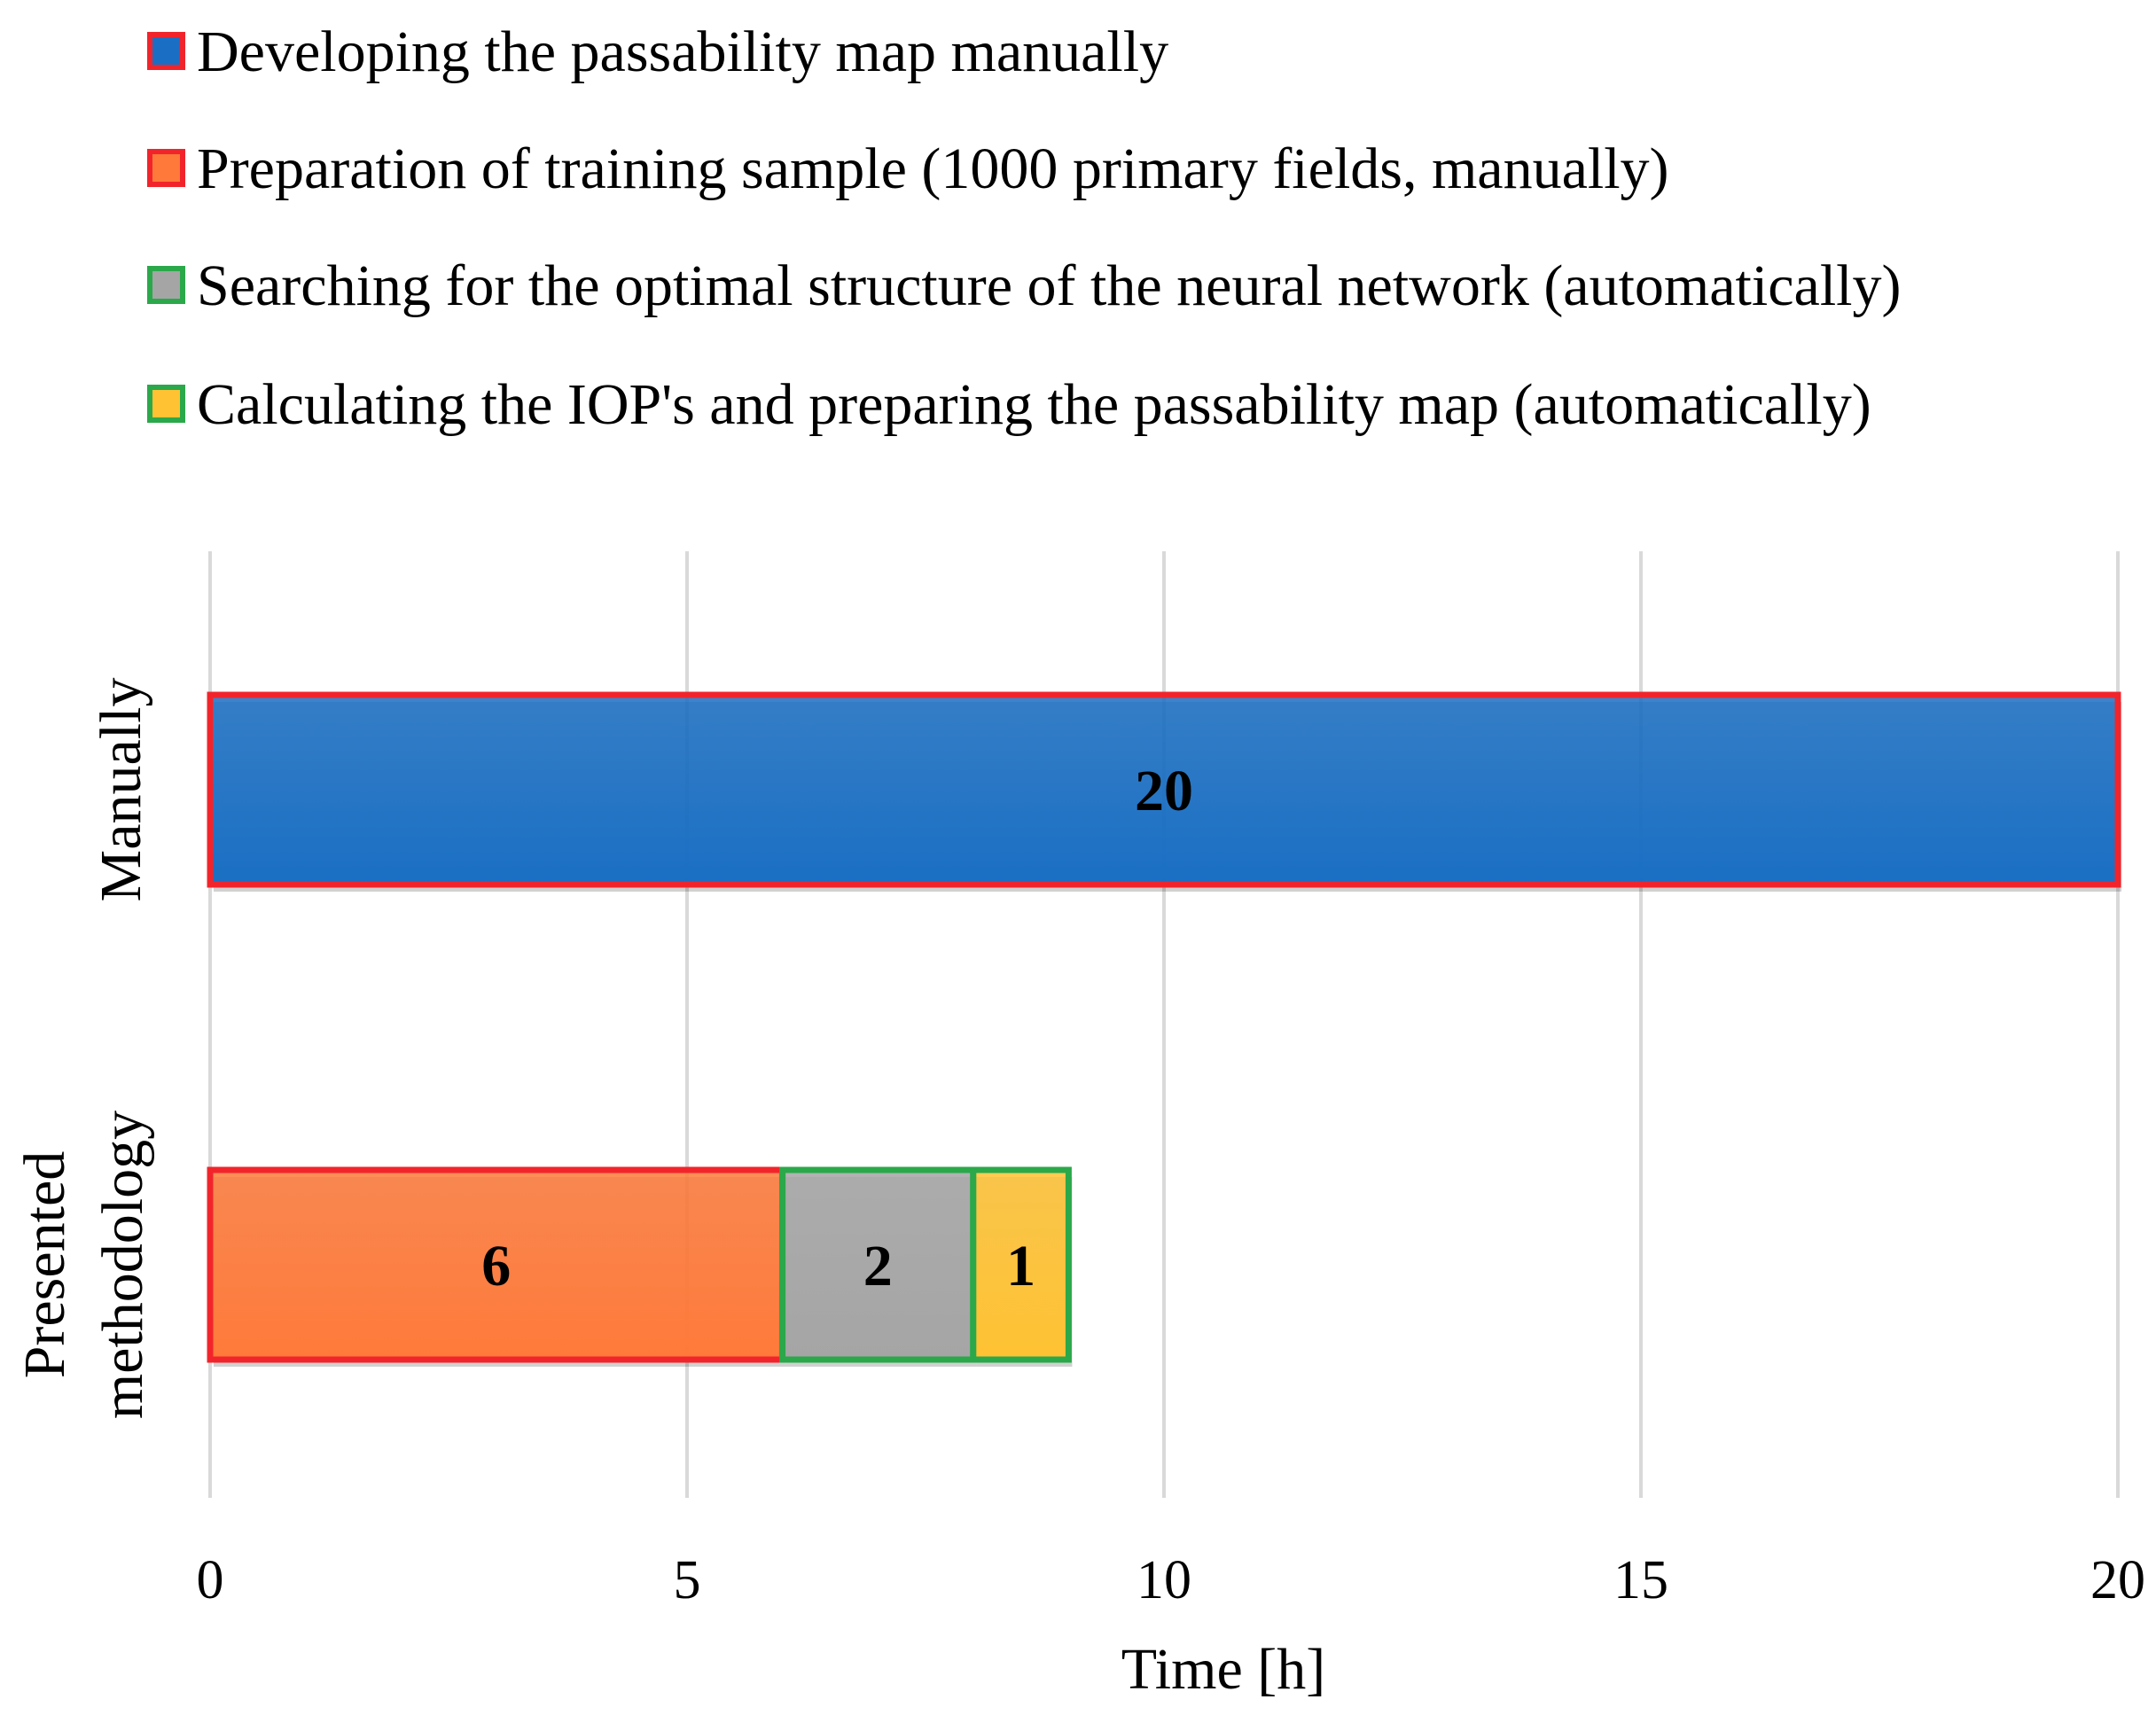  Describe the element at coordinates (2117, 1580) in the screenshot. I see `x-tick-label: 20` at that location.